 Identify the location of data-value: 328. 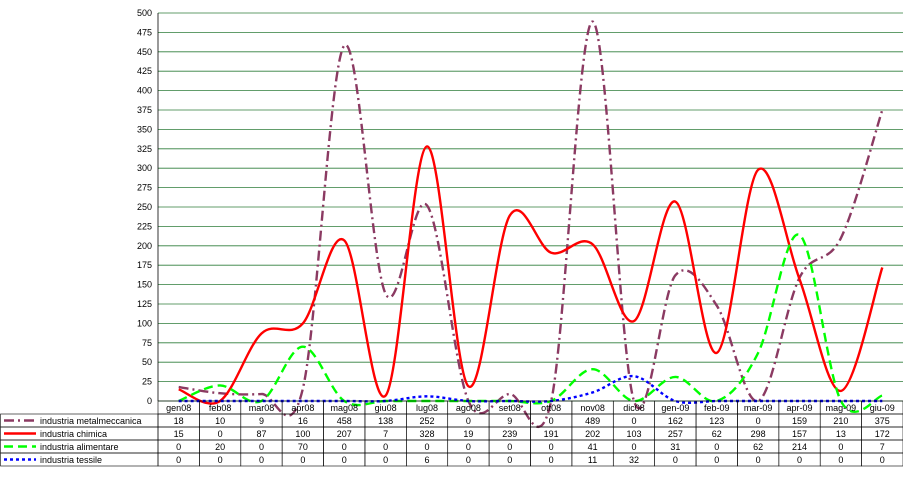
(427, 434).